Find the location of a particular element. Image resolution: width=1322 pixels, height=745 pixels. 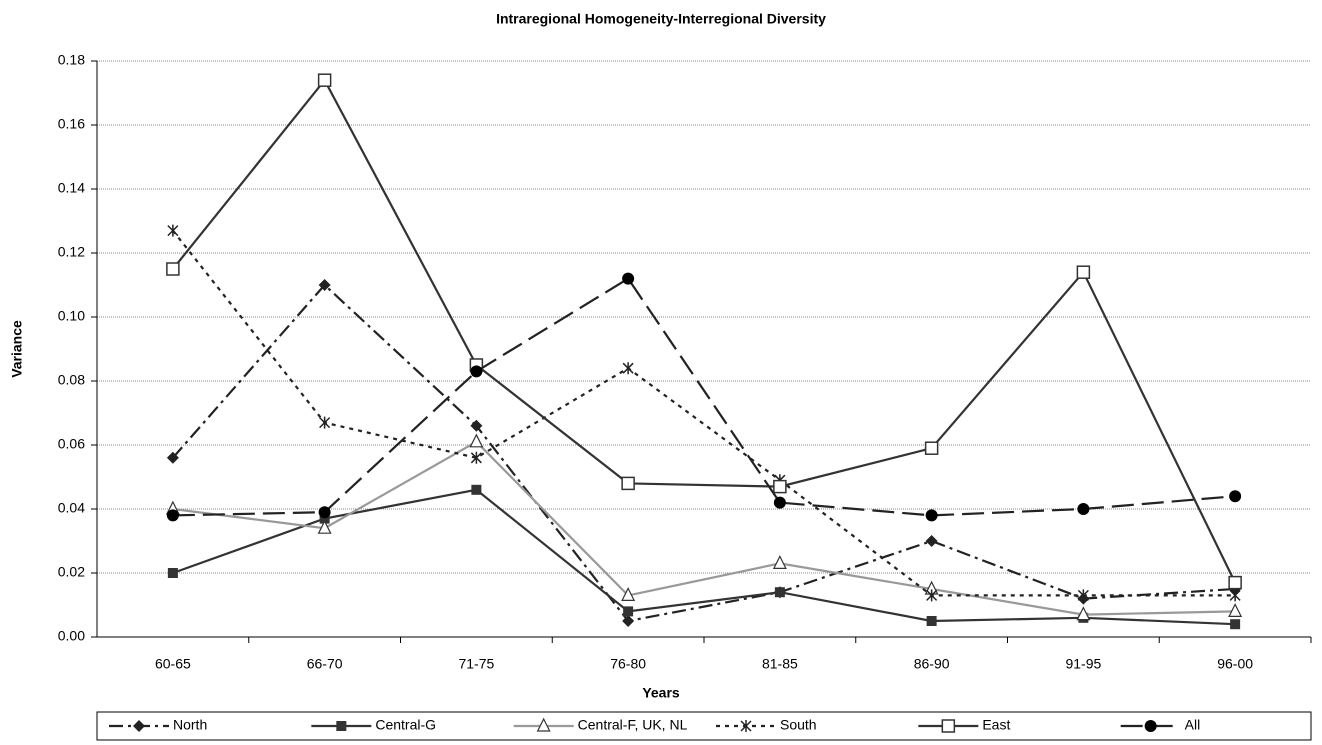

x-tick-label: 81-85 is located at coordinates (780, 664).